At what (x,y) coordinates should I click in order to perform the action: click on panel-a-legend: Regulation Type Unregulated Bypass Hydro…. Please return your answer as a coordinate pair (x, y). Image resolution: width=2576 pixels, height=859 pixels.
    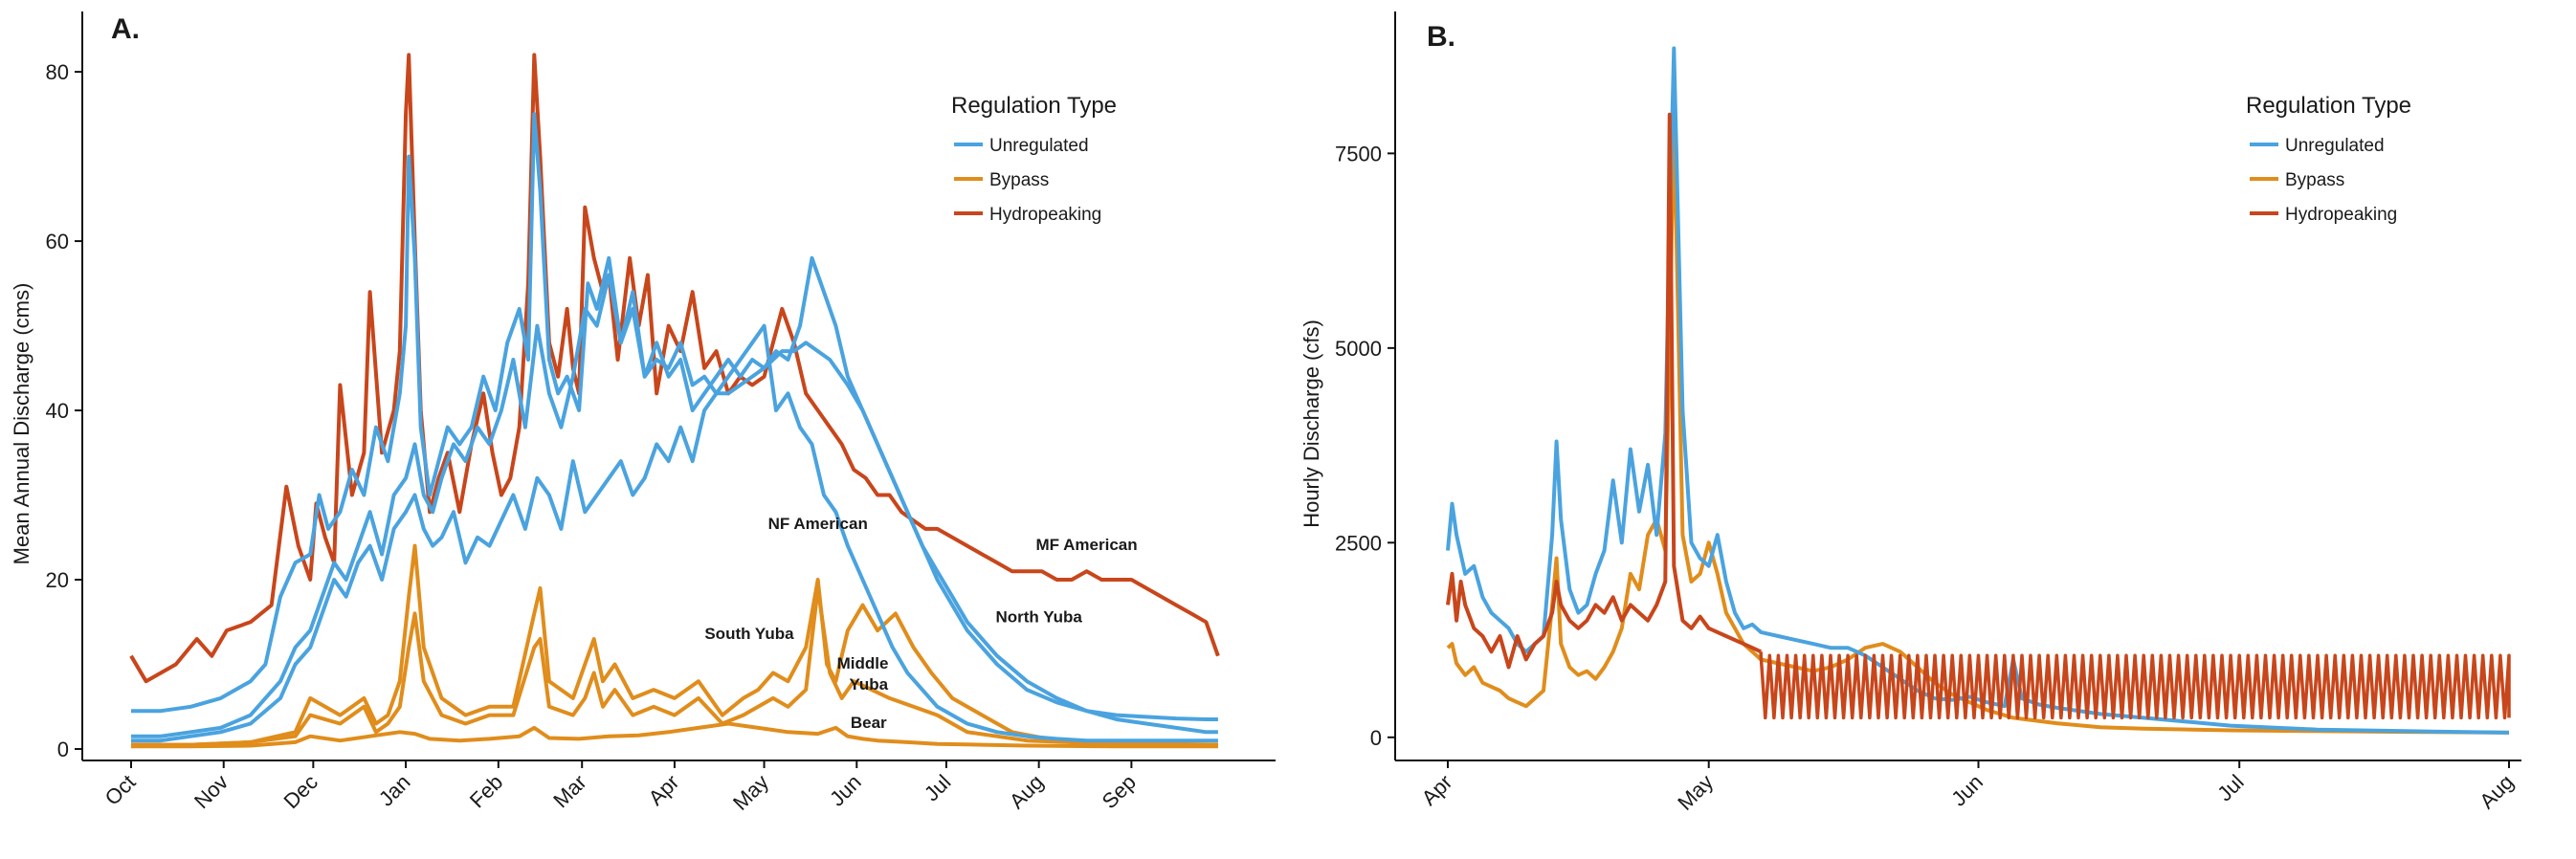
    Looking at the image, I should click on (1034, 159).